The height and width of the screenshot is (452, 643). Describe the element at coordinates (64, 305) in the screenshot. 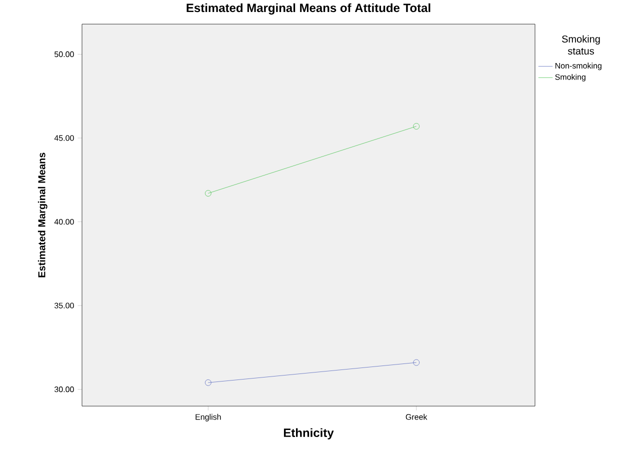

I see `y-tick-label: 35.00` at that location.